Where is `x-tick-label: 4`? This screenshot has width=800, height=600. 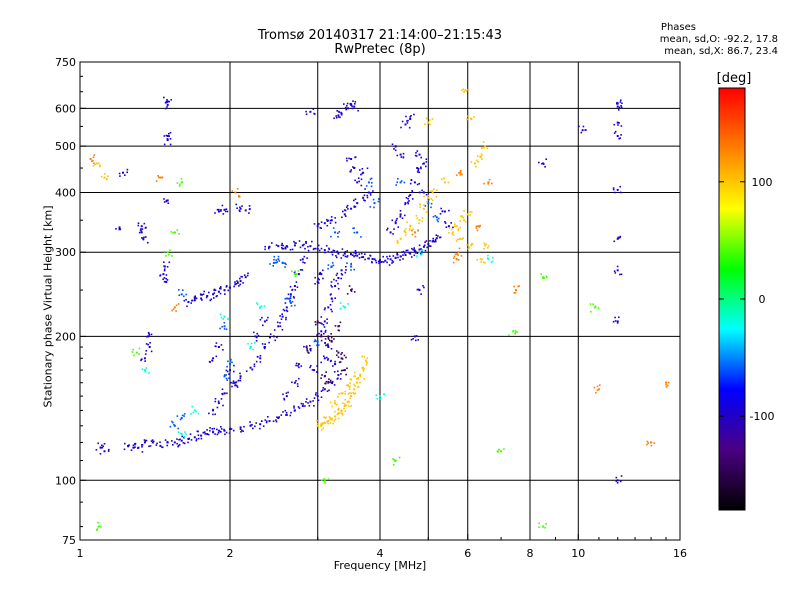
x-tick-label: 4 is located at coordinates (380, 553).